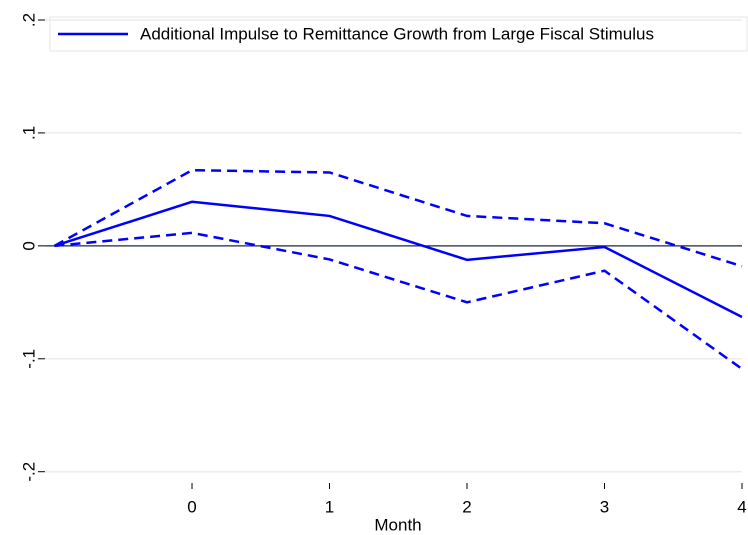 The width and height of the screenshot is (748, 535). What do you see at coordinates (604, 506) in the screenshot?
I see `x-tick-label: 3` at bounding box center [604, 506].